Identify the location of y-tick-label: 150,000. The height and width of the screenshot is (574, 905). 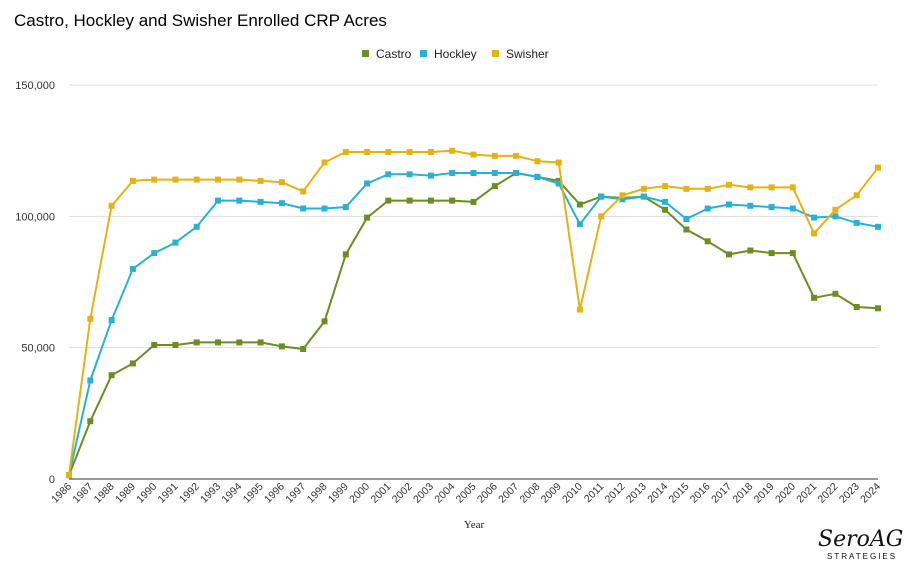
(35, 86).